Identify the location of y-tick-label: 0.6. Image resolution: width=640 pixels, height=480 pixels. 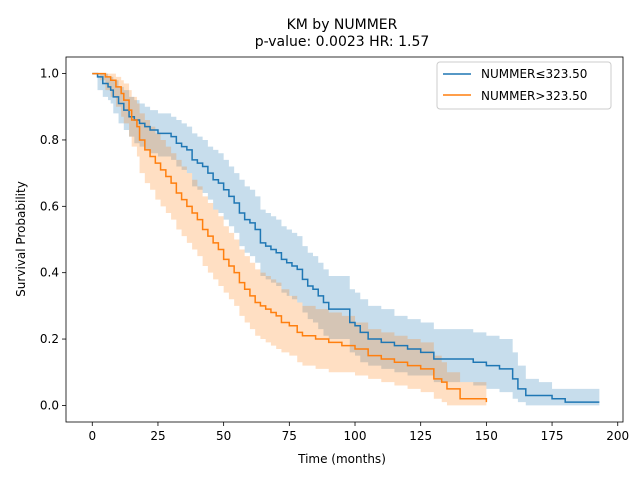
(49, 206).